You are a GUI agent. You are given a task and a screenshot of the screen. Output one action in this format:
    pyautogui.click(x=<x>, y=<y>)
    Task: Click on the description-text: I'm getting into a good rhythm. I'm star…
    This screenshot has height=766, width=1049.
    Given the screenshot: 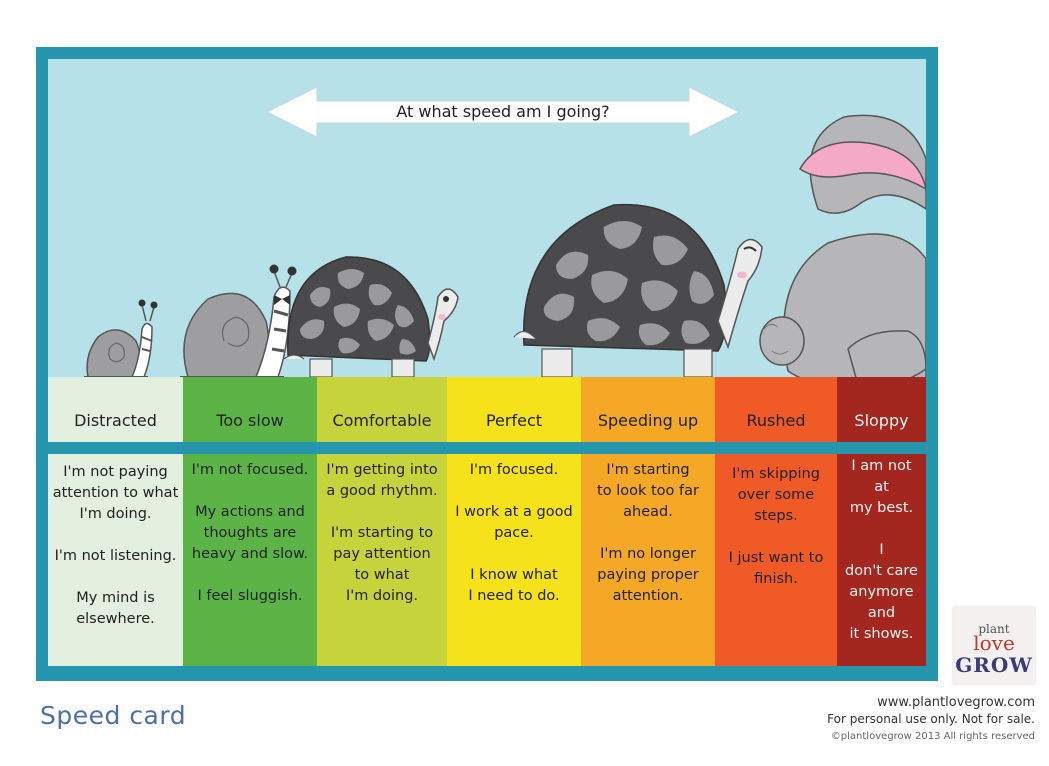 What is the action you would take?
    pyautogui.click(x=382, y=533)
    